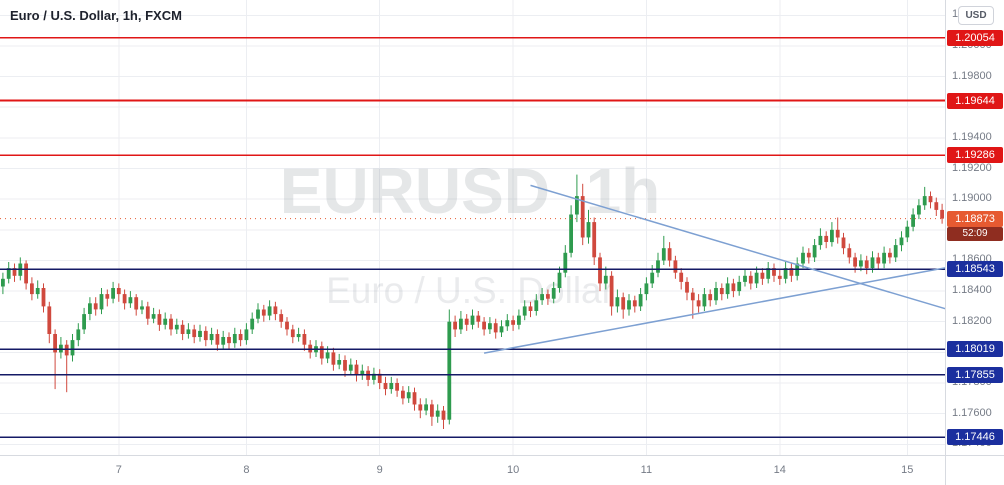 This screenshot has width=1004, height=485. Describe the element at coordinates (96, 15) in the screenshot. I see `symbol-legend: Euro / U.S. Dollar, 1h, FXCM` at that location.